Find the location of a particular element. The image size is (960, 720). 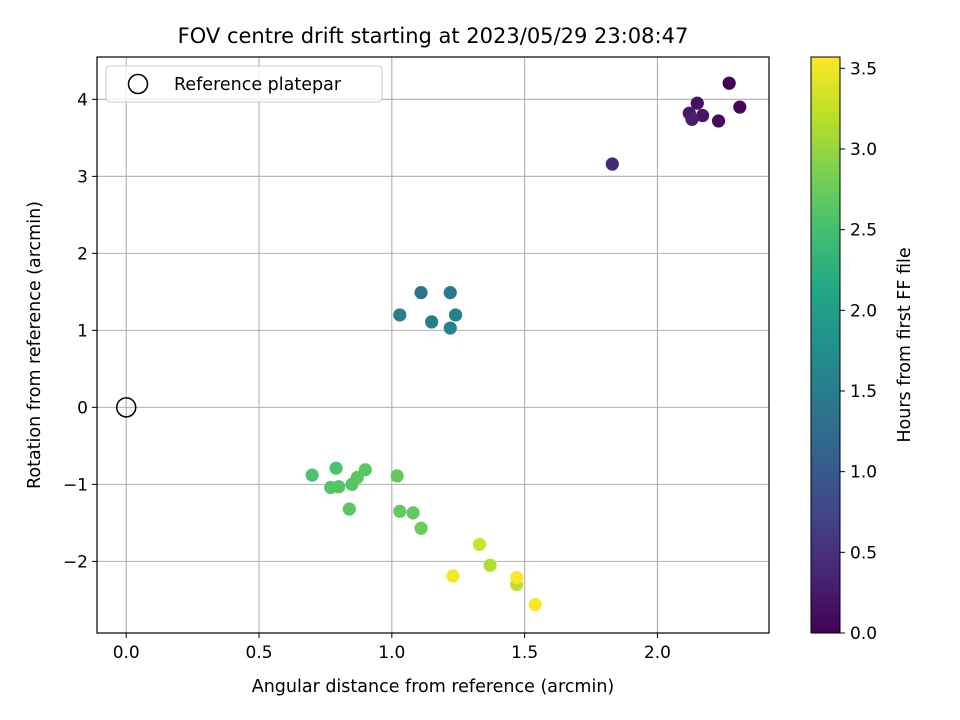

y-axis-ticks: −2 −1 0 1 2 3 4 is located at coordinates (80, 331).